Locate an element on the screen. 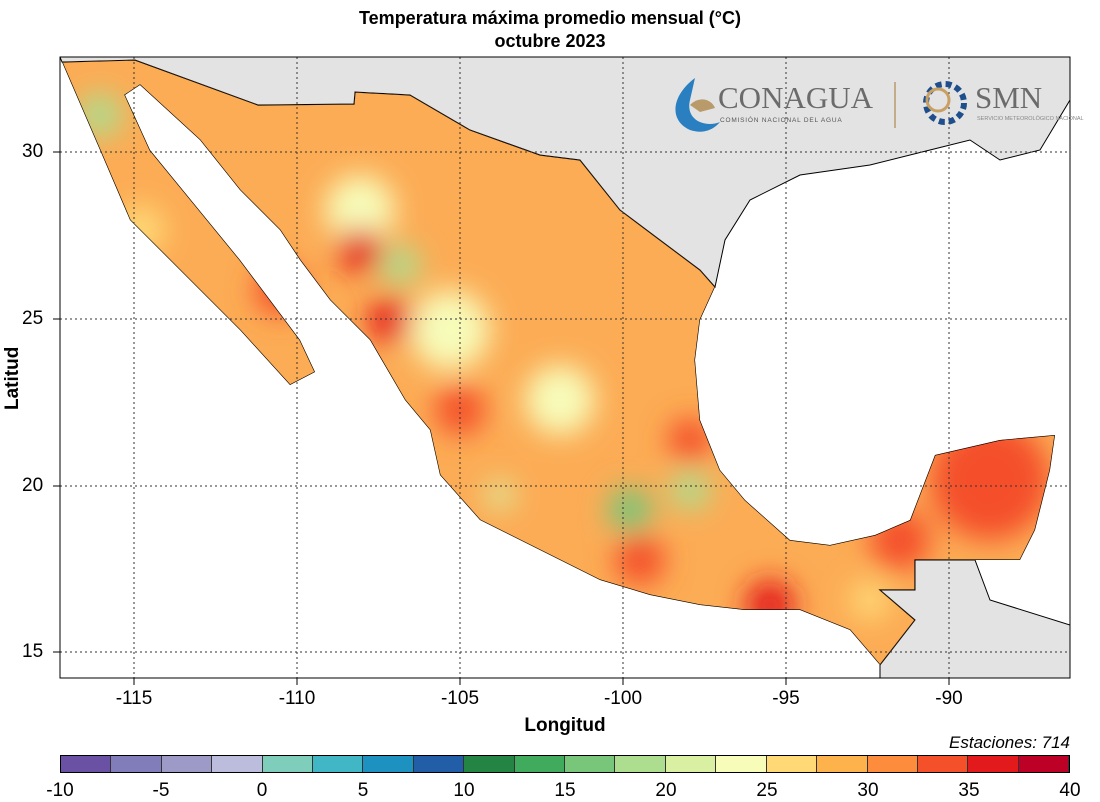 The width and height of the screenshot is (1100, 802). legend-tick-label: 15 is located at coordinates (565, 790).